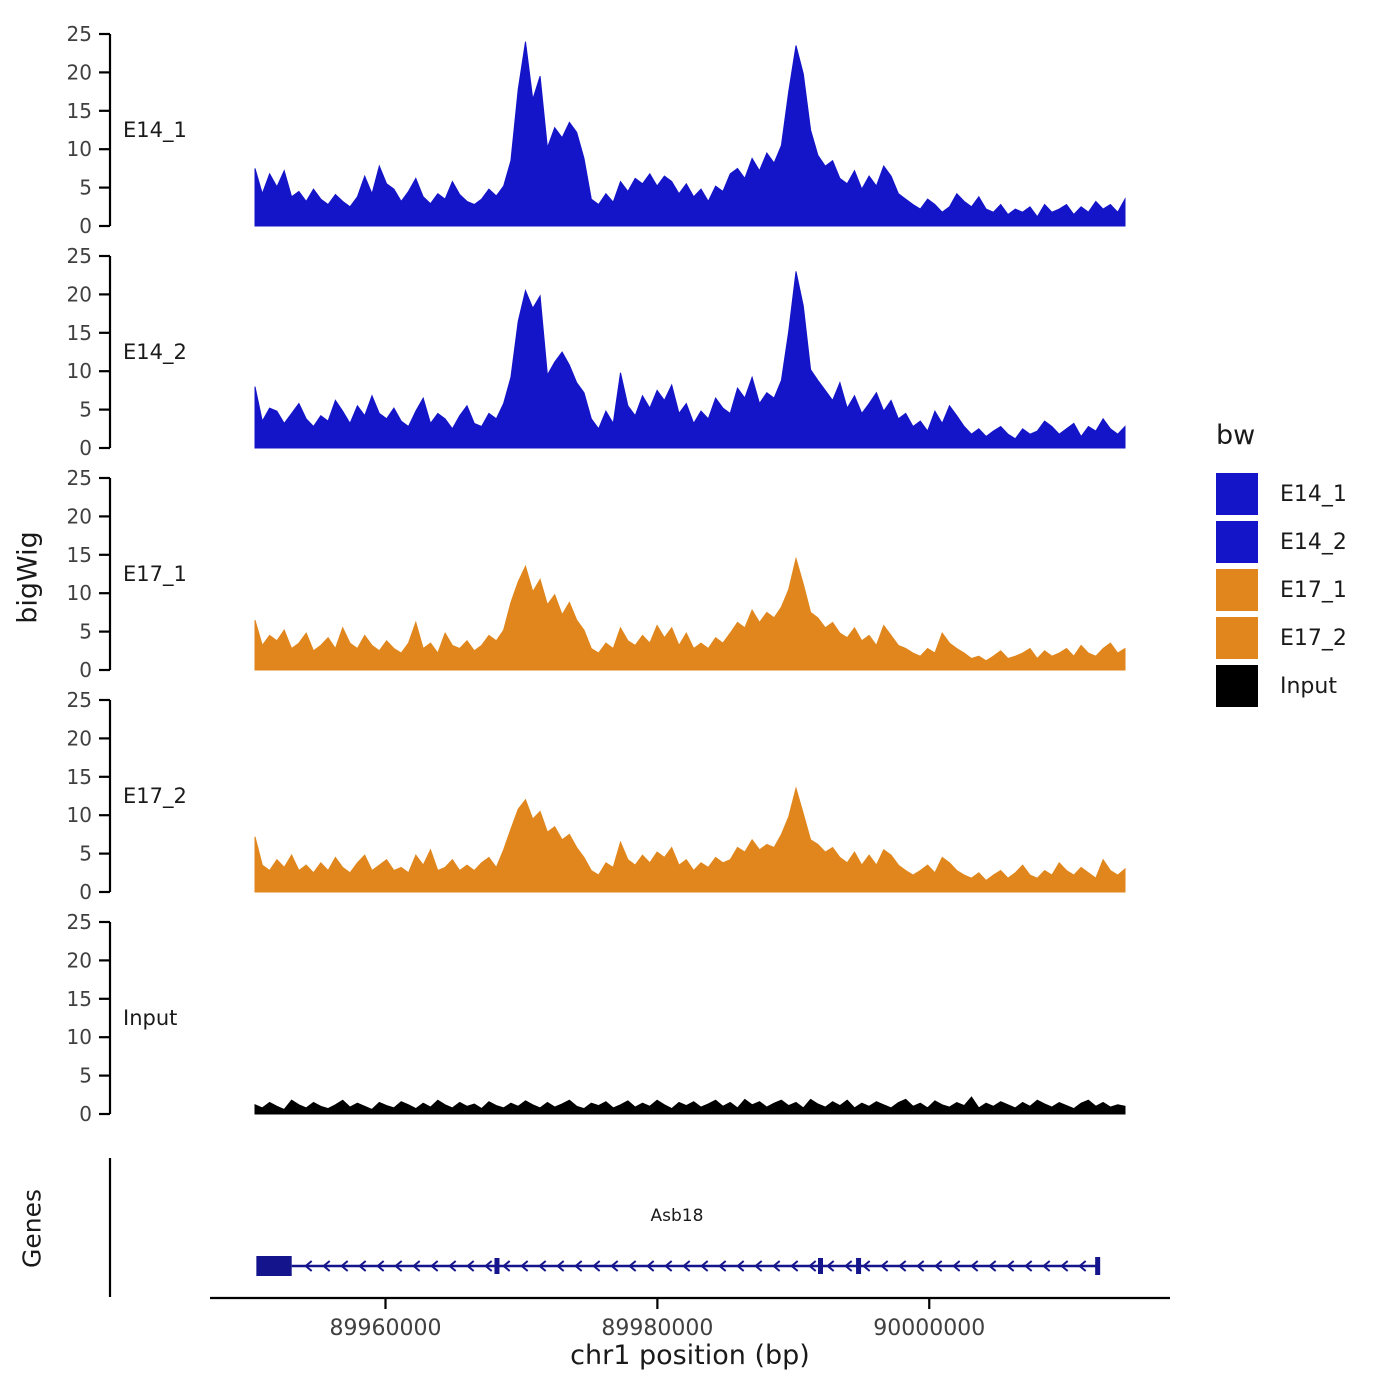  I want to click on track-panel-E14_1: 0 5 10 15 20 25 E14_1, so click(596, 130).